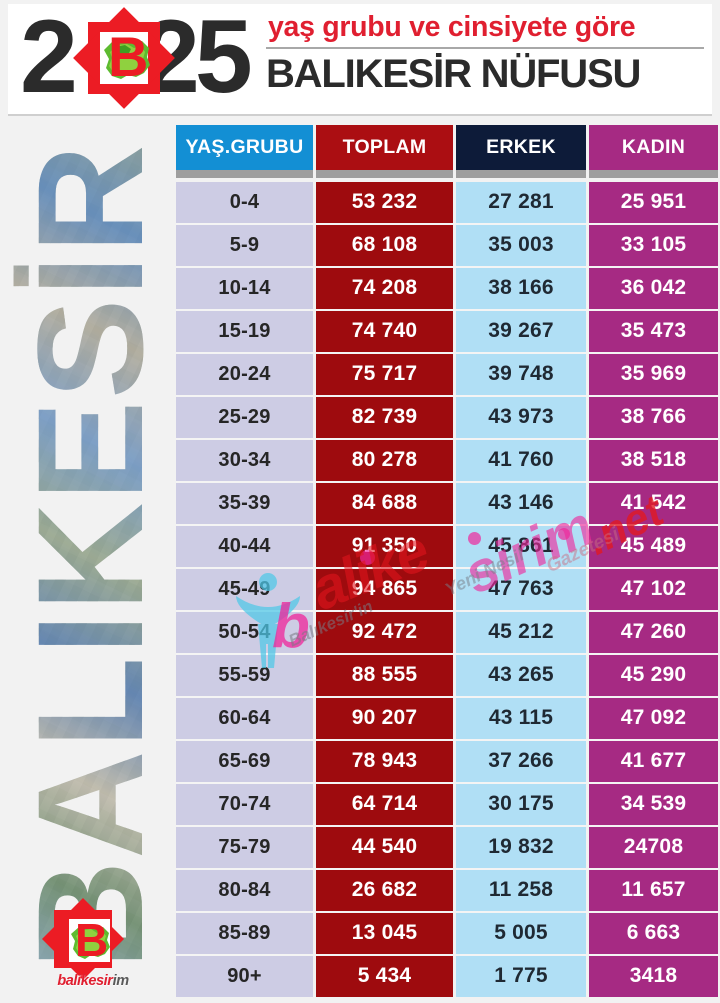  What do you see at coordinates (653, 174) in the screenshot?
I see `header-shadow-female` at bounding box center [653, 174].